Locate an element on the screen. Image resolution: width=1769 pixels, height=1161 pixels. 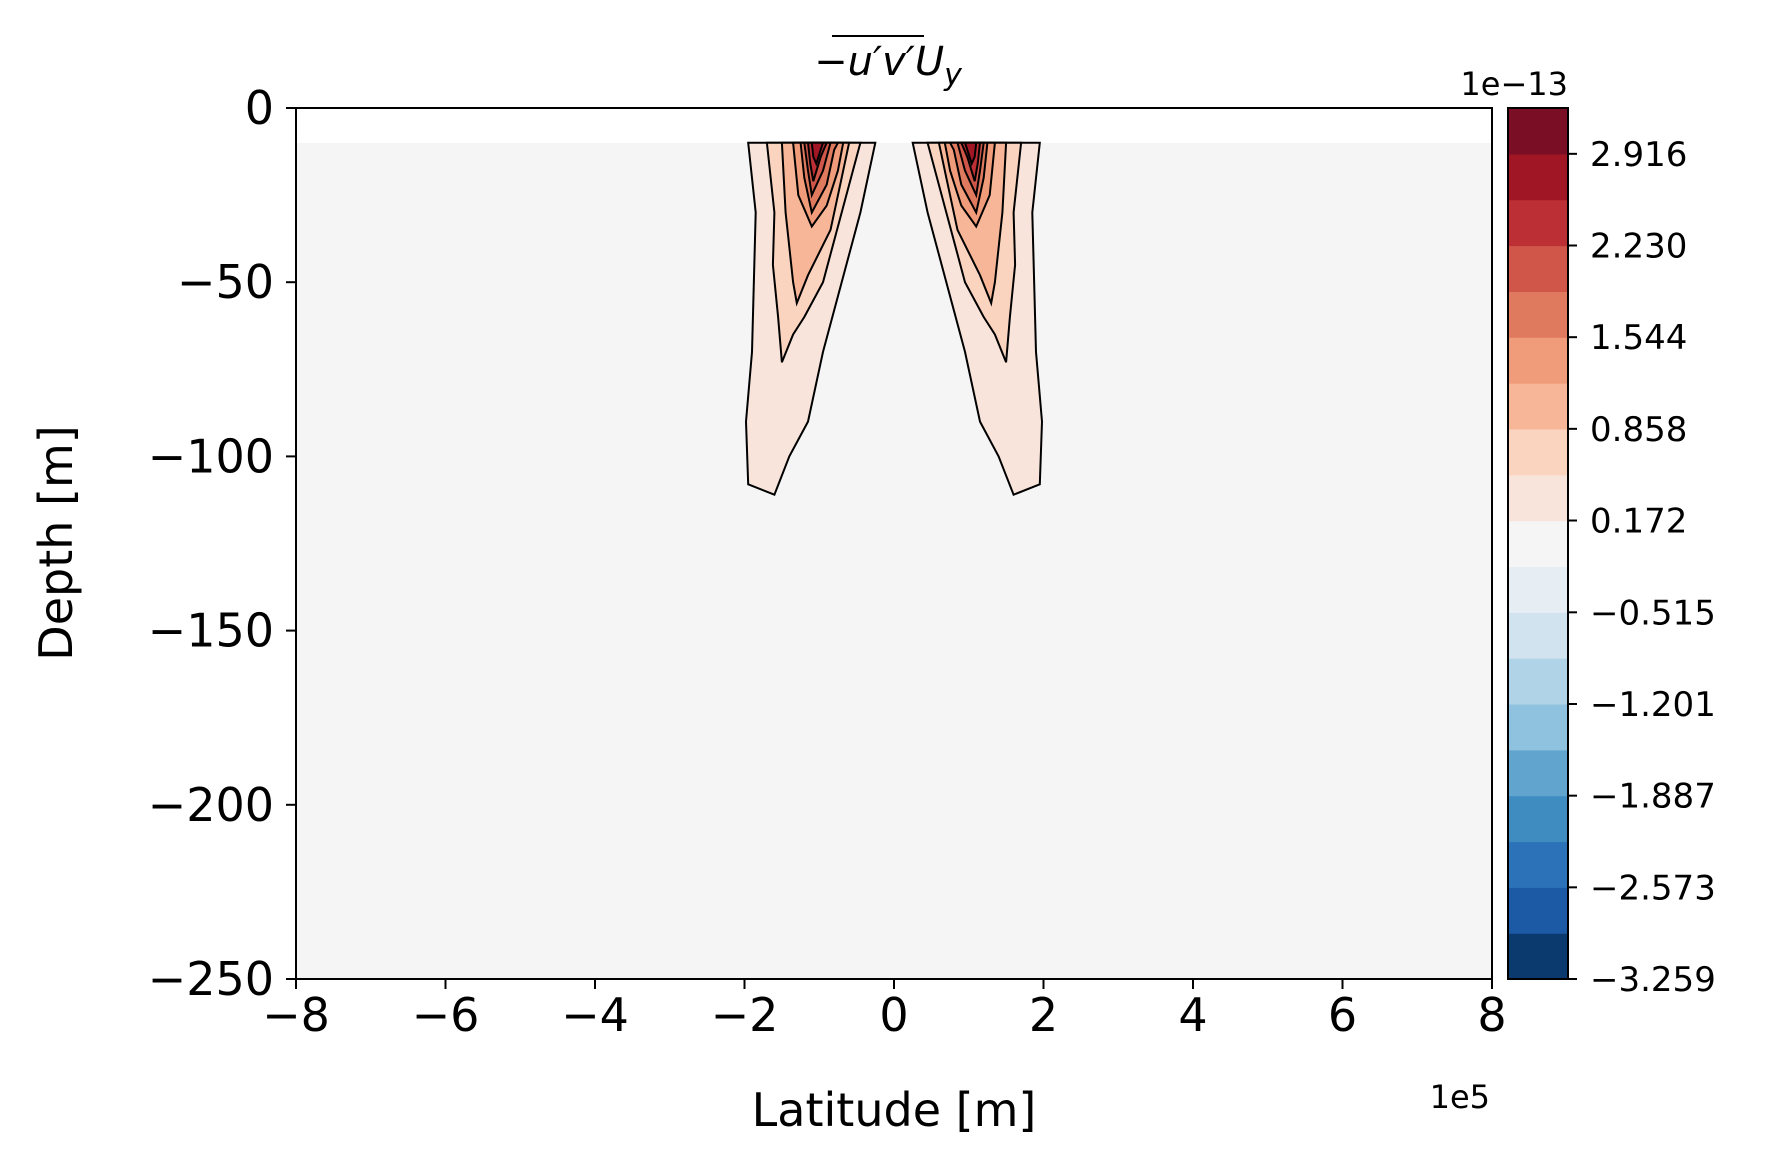
y-axis-label: Depth [m] is located at coordinates (56, 542).